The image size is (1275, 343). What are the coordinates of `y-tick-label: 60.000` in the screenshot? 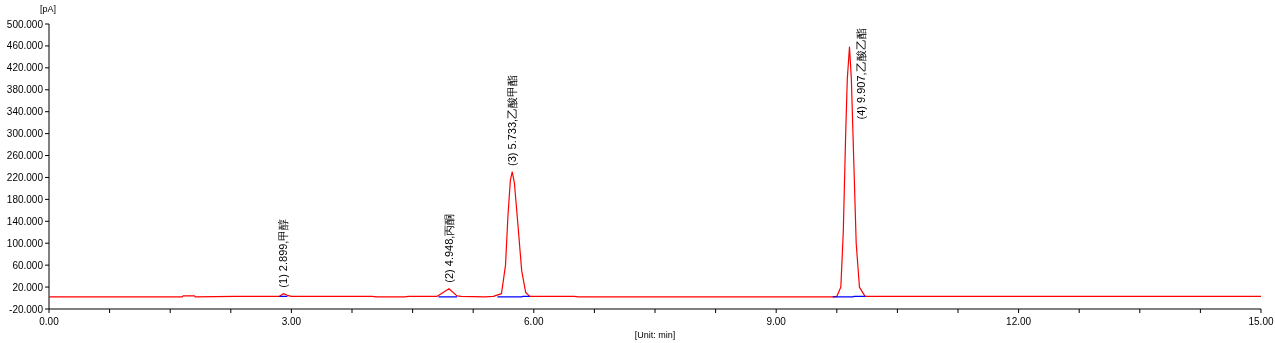 It's located at (28, 265).